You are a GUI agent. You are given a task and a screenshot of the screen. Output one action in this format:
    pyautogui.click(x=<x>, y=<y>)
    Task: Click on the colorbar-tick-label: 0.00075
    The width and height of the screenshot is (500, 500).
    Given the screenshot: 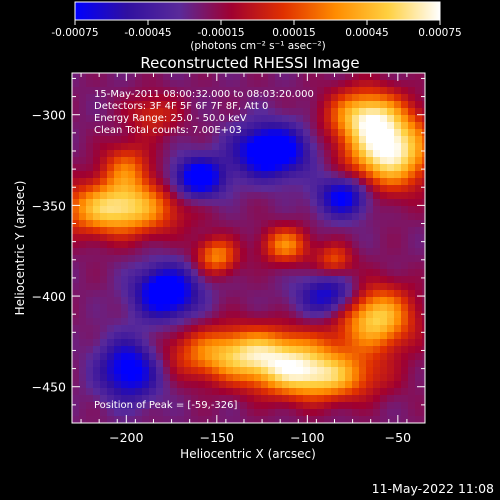 What is the action you would take?
    pyautogui.click(x=439, y=33)
    